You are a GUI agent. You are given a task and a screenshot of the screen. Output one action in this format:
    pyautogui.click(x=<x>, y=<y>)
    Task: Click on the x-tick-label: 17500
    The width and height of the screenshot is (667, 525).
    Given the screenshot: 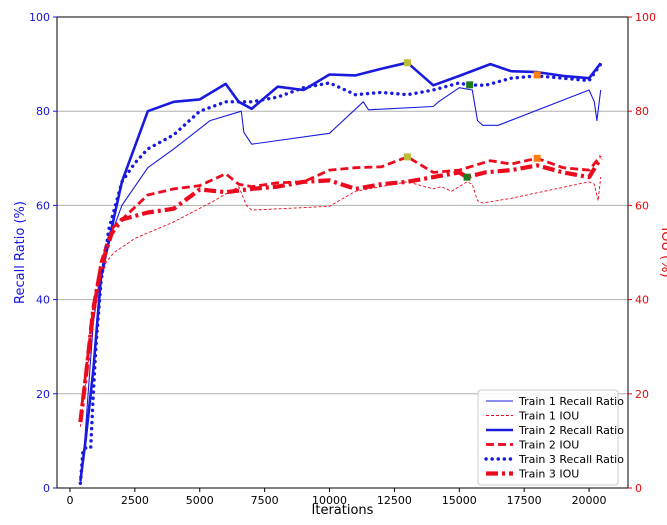 What is the action you would take?
    pyautogui.click(x=524, y=500)
    